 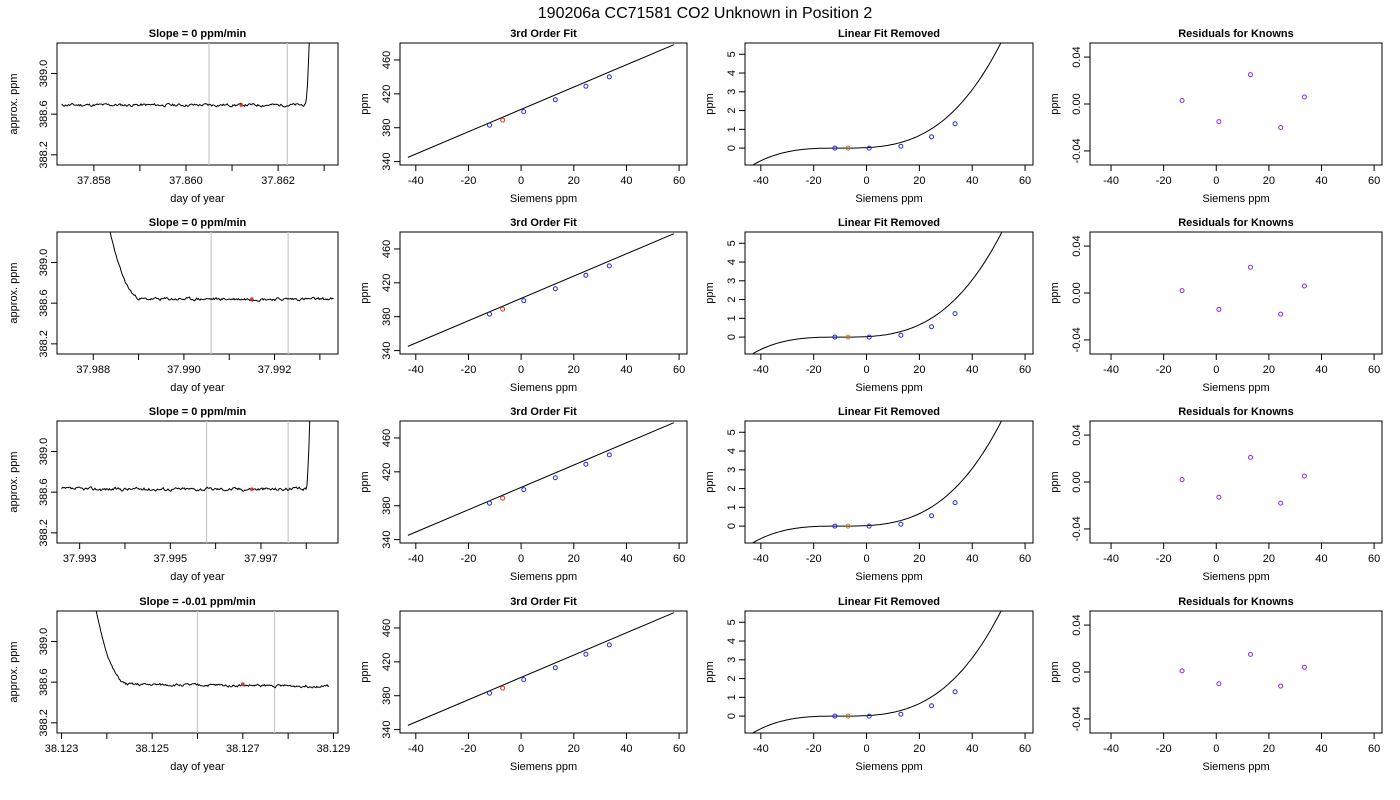 I want to click on y-tick-label: 388.2, so click(x=44, y=533).